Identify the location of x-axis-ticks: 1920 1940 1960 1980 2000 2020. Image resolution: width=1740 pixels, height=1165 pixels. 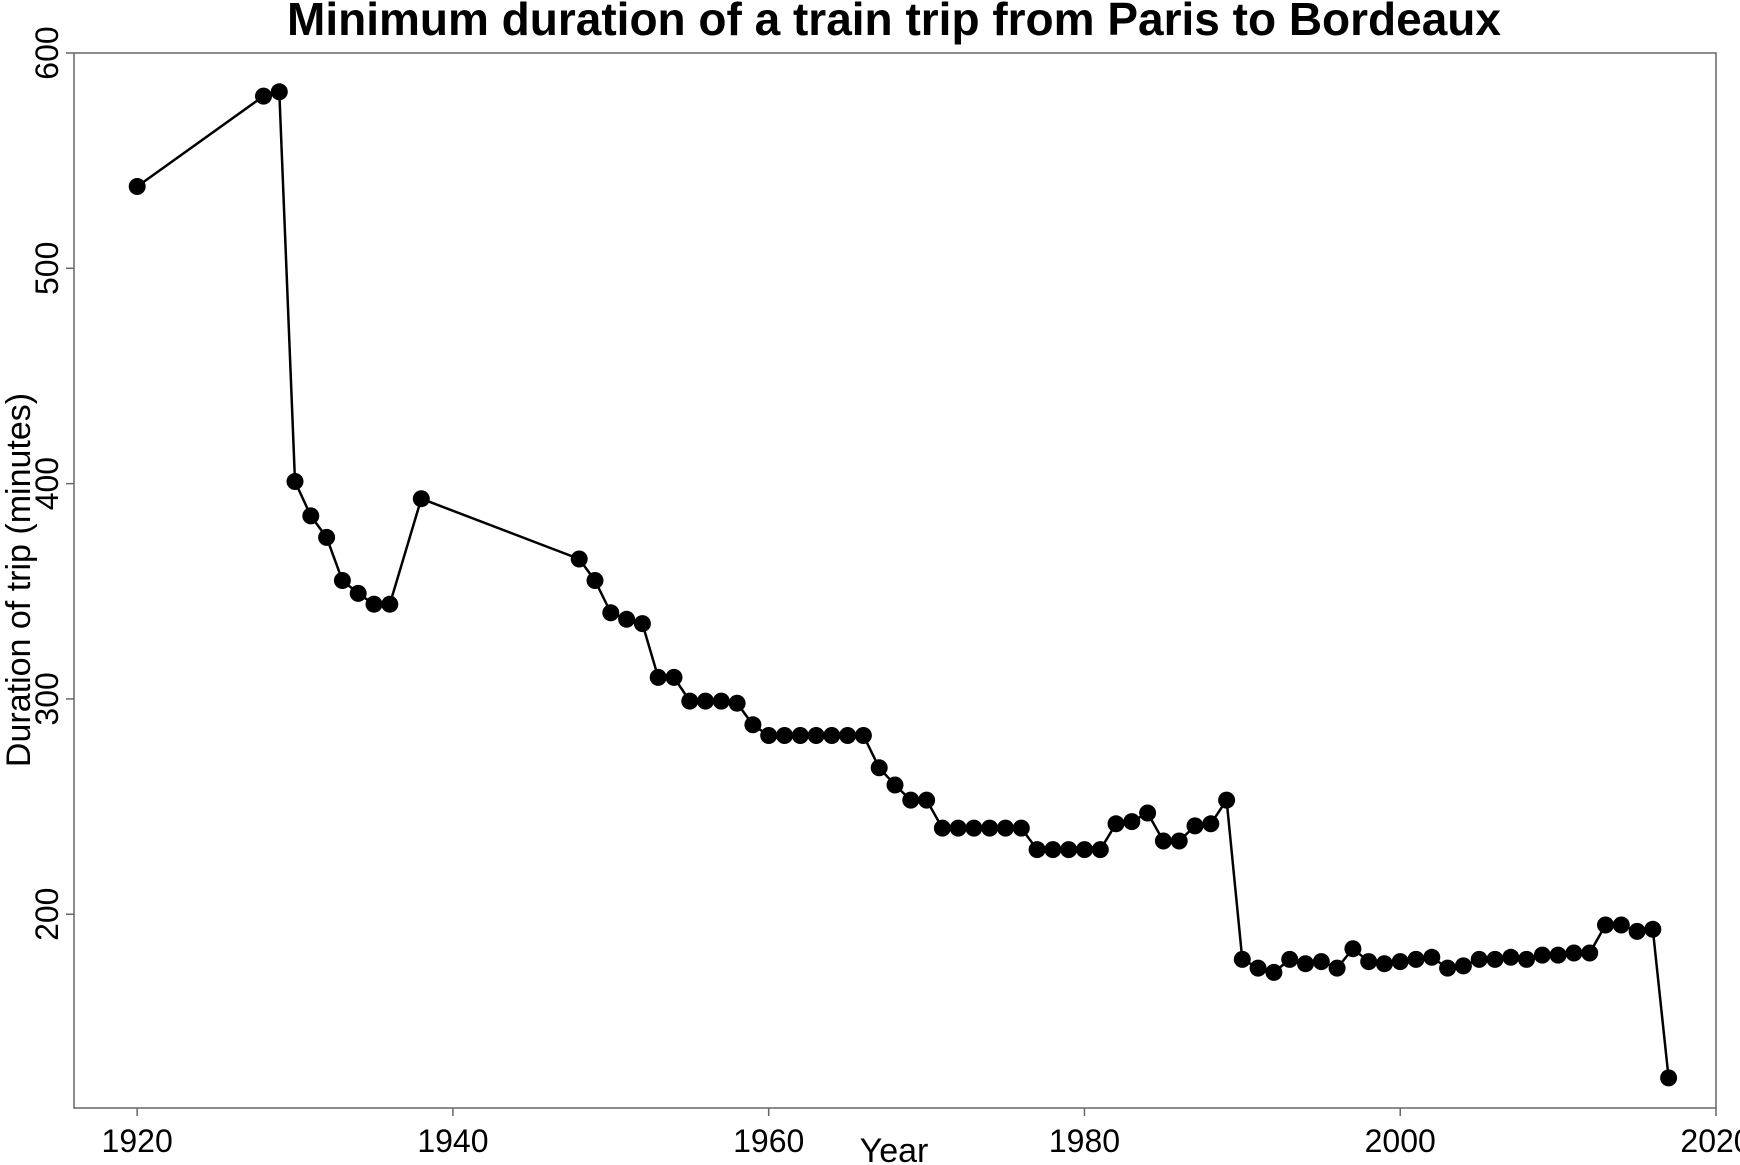
(921, 1133).